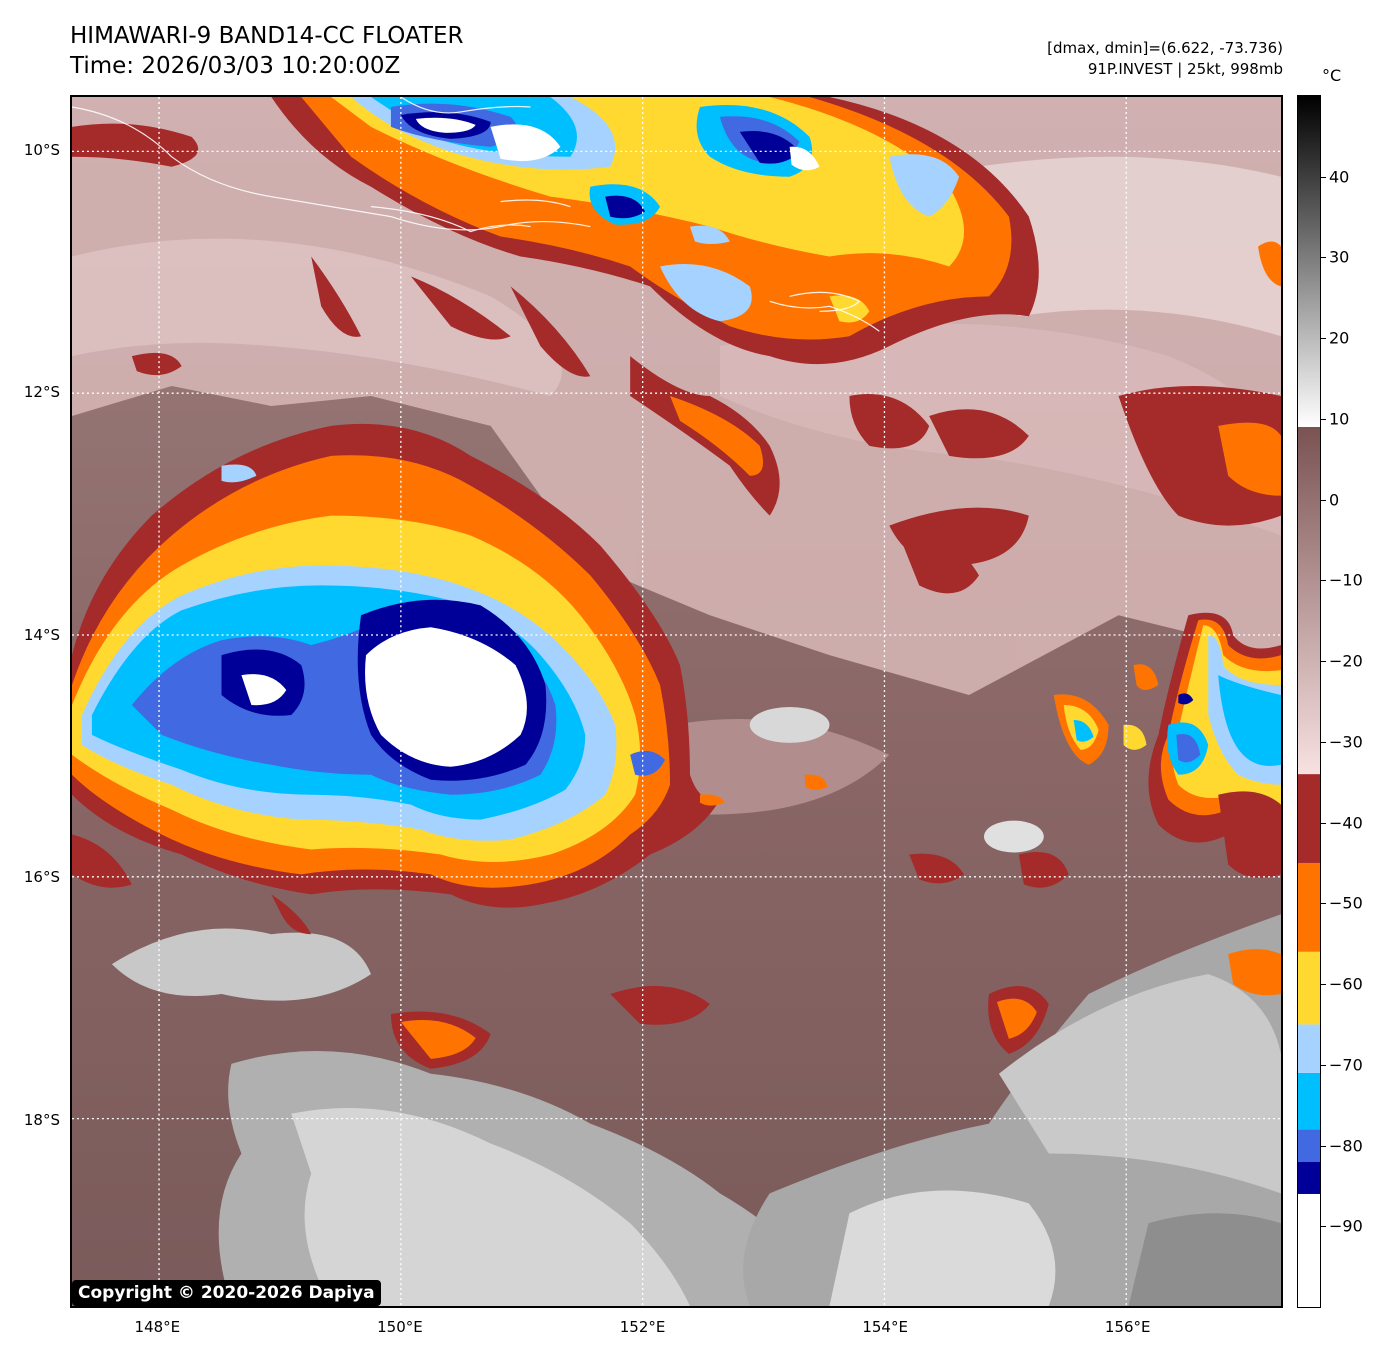  What do you see at coordinates (400, 1327) in the screenshot?
I see `lon-label: 150°E` at bounding box center [400, 1327].